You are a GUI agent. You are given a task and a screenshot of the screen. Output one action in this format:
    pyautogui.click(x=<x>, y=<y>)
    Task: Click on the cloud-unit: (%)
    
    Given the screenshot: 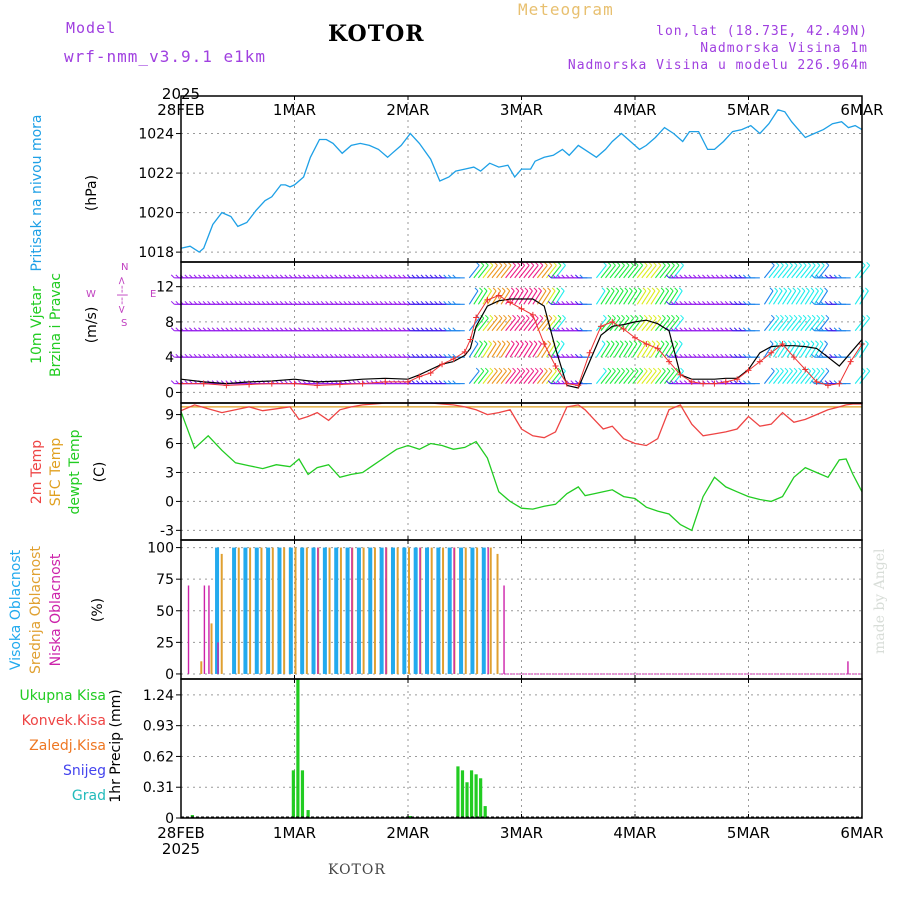 What is the action you would take?
    pyautogui.click(x=98, y=610)
    